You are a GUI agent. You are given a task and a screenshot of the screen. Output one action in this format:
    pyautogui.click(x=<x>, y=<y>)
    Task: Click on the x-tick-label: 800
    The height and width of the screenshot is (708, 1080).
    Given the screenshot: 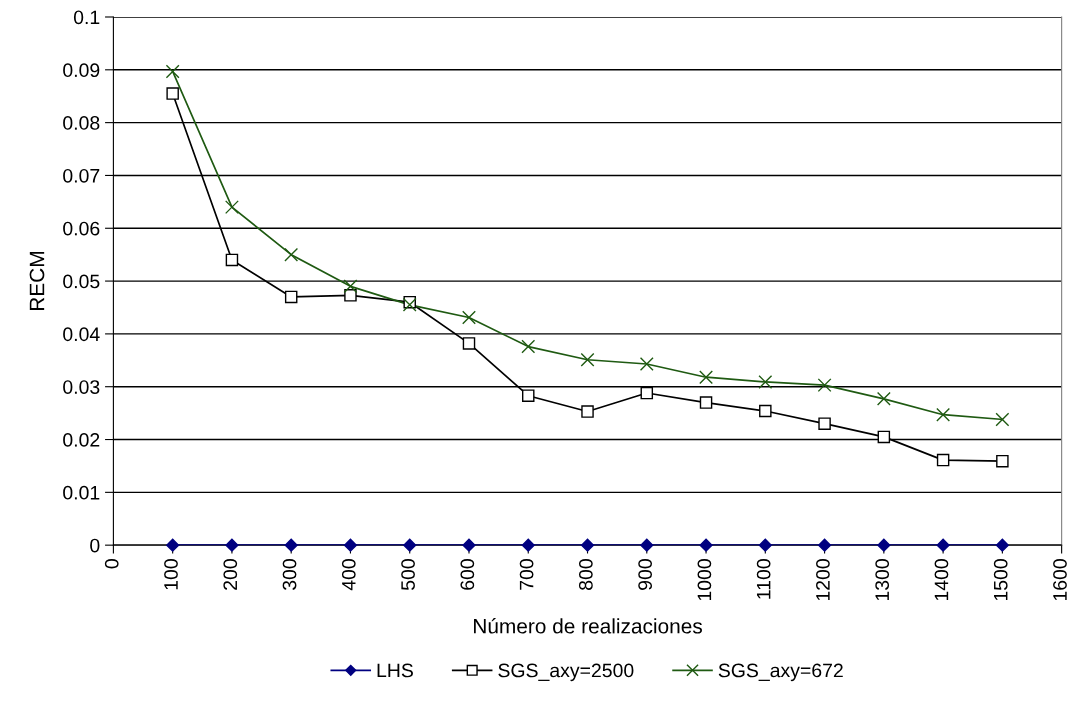 What is the action you would take?
    pyautogui.click(x=585, y=574)
    